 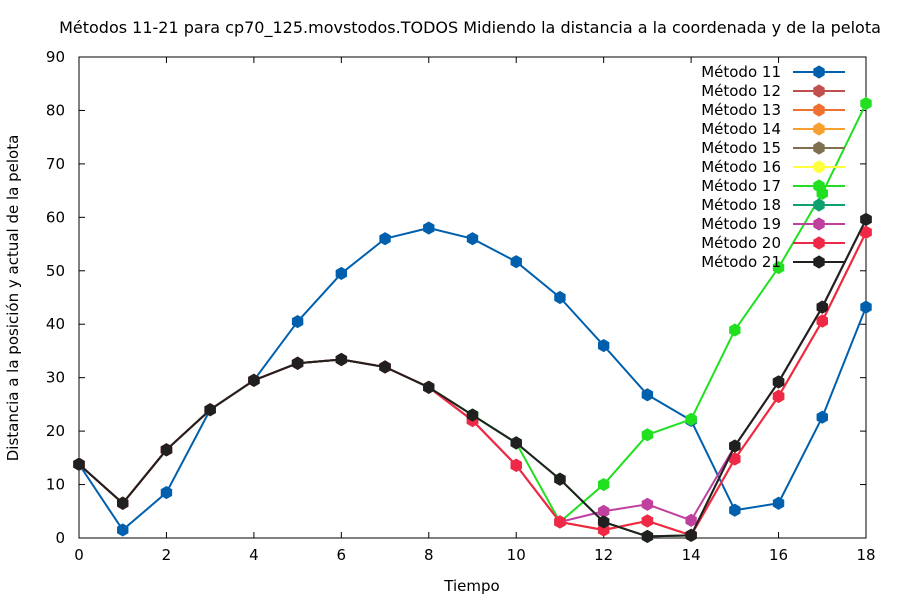 I want to click on x-tick-label: 14, so click(x=691, y=555).